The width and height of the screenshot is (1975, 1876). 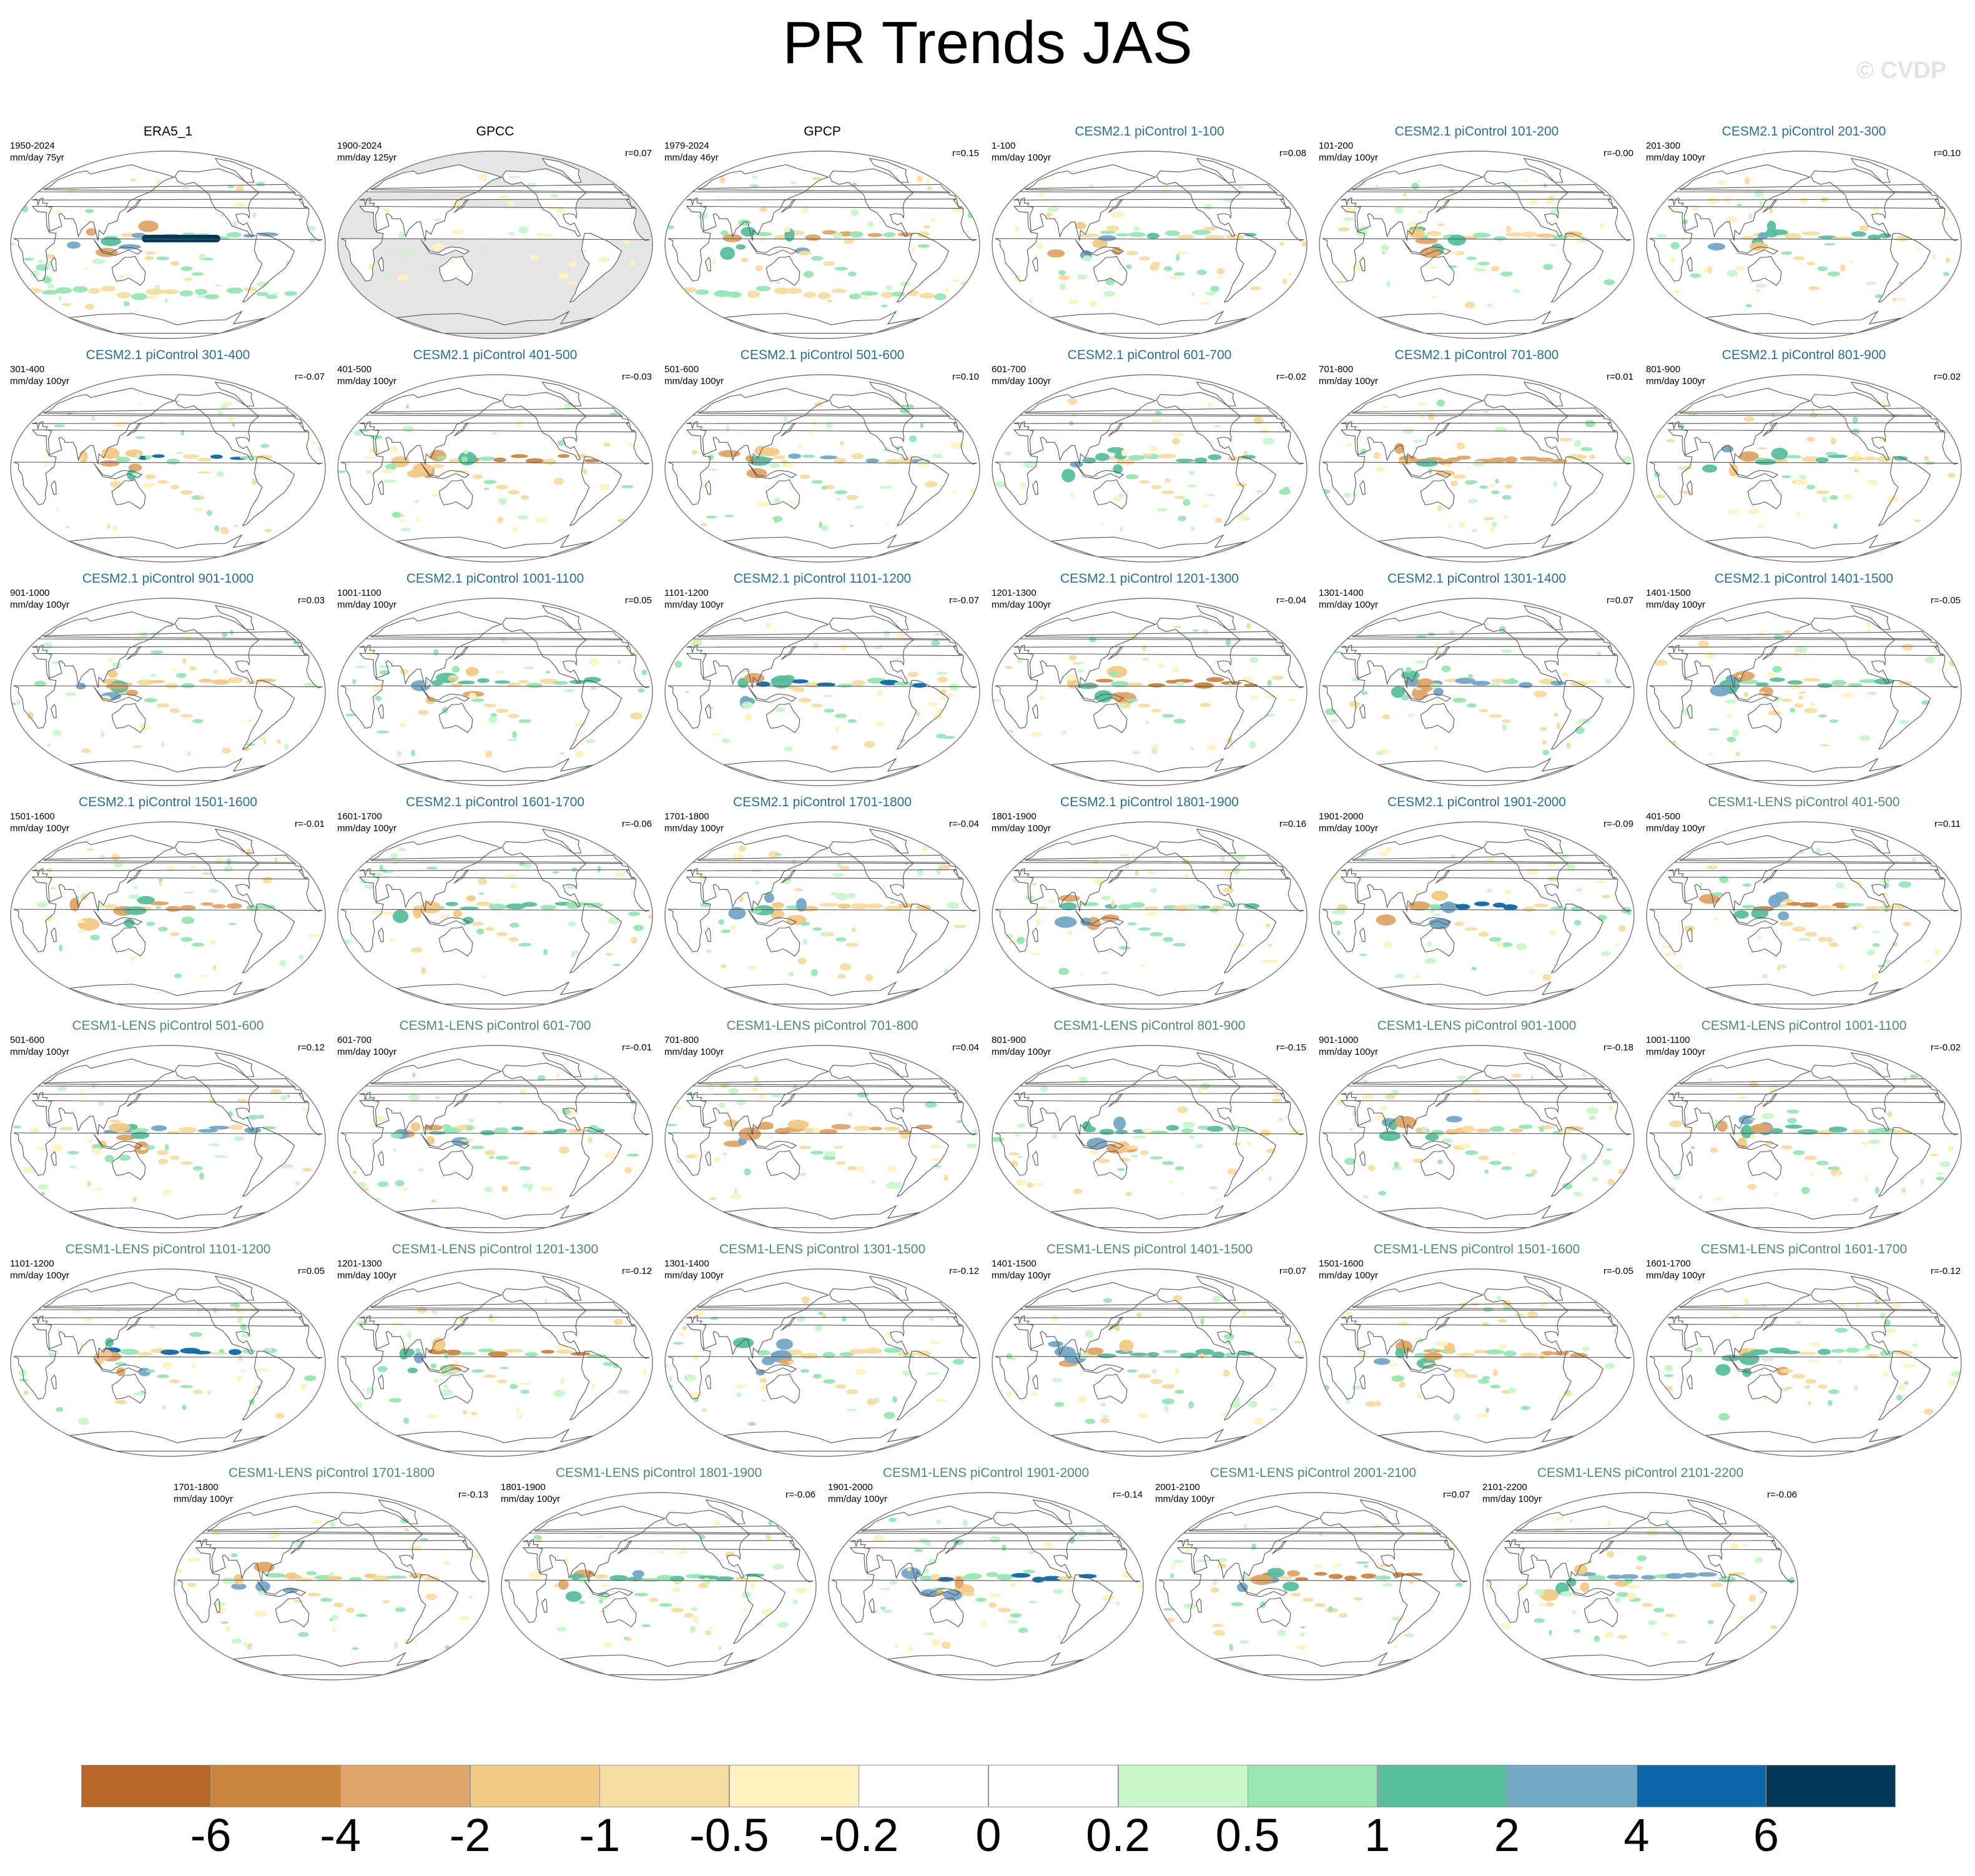 I want to click on panel-pattern-correlation: r=-0.07, so click(x=964, y=600).